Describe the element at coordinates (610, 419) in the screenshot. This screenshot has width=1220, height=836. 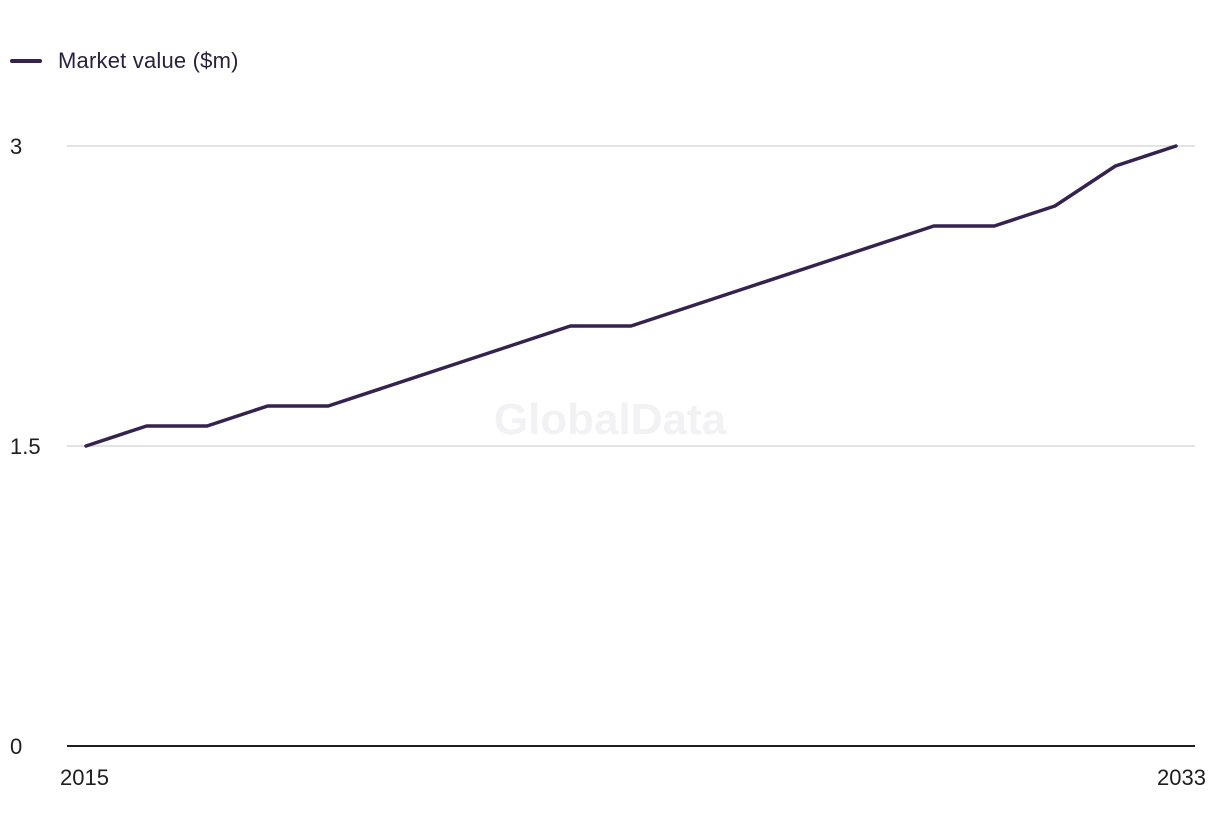
I see `watermark: GlobalData` at that location.